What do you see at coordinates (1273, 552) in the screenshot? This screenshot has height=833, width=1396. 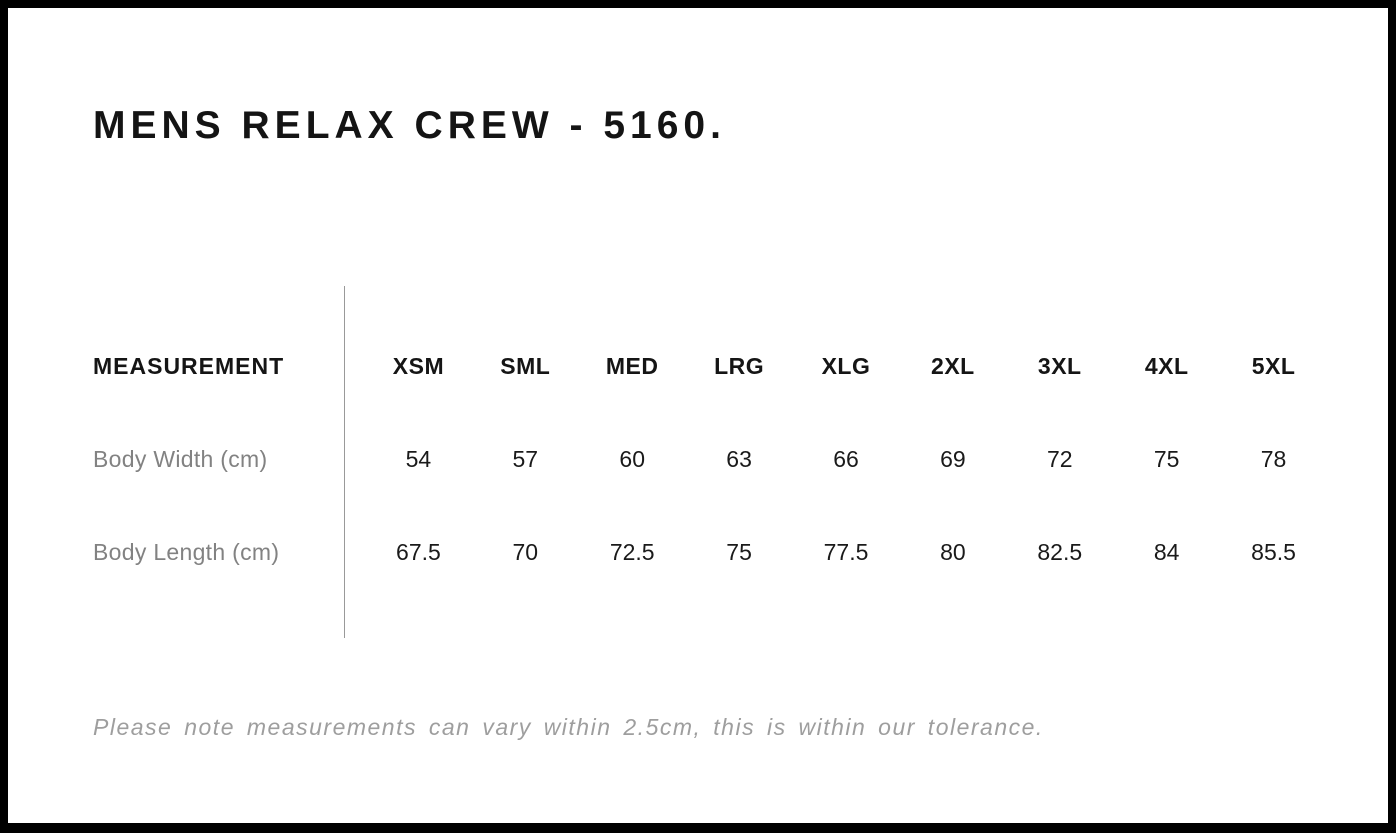 I see `body-length-value: 85.5` at bounding box center [1273, 552].